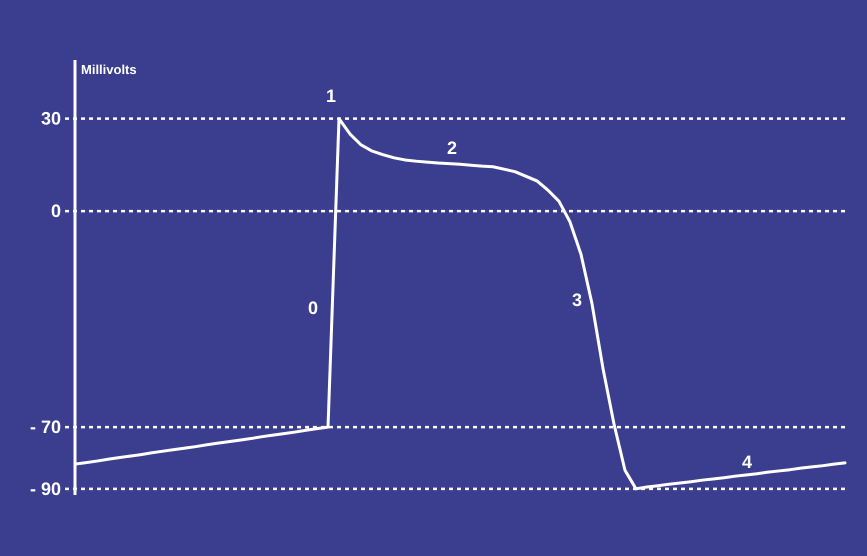 This screenshot has height=556, width=867. What do you see at coordinates (55, 211) in the screenshot?
I see `y-tick-label: 0` at bounding box center [55, 211].